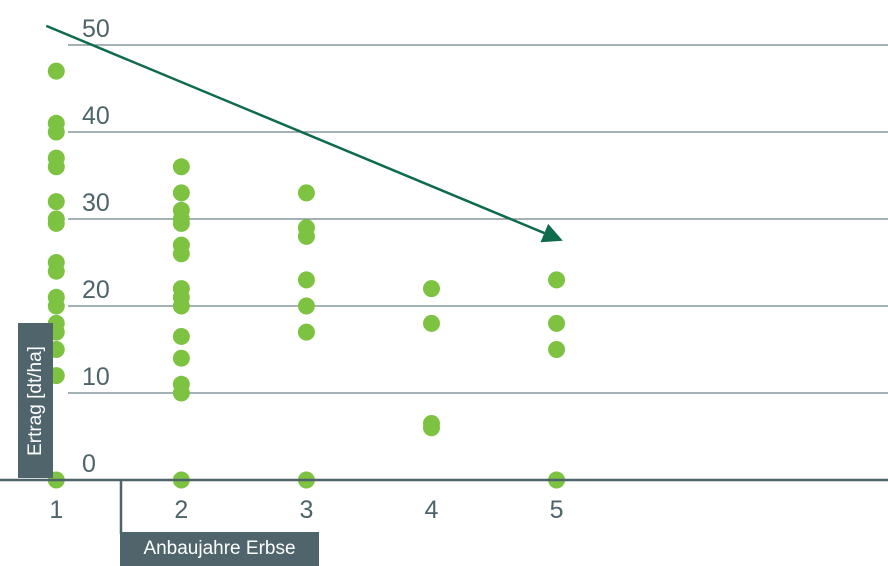 This screenshot has width=888, height=566. I want to click on x-tick-labels: 1 2 3 4 5, so click(306, 510).